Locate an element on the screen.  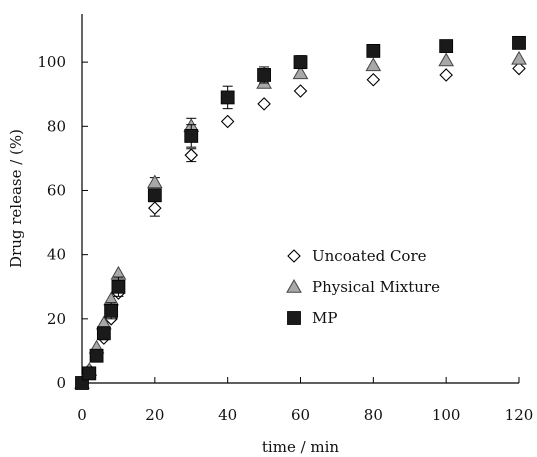
legend-item-uncoated-core: Uncoated Core is located at coordinates (357, 256).